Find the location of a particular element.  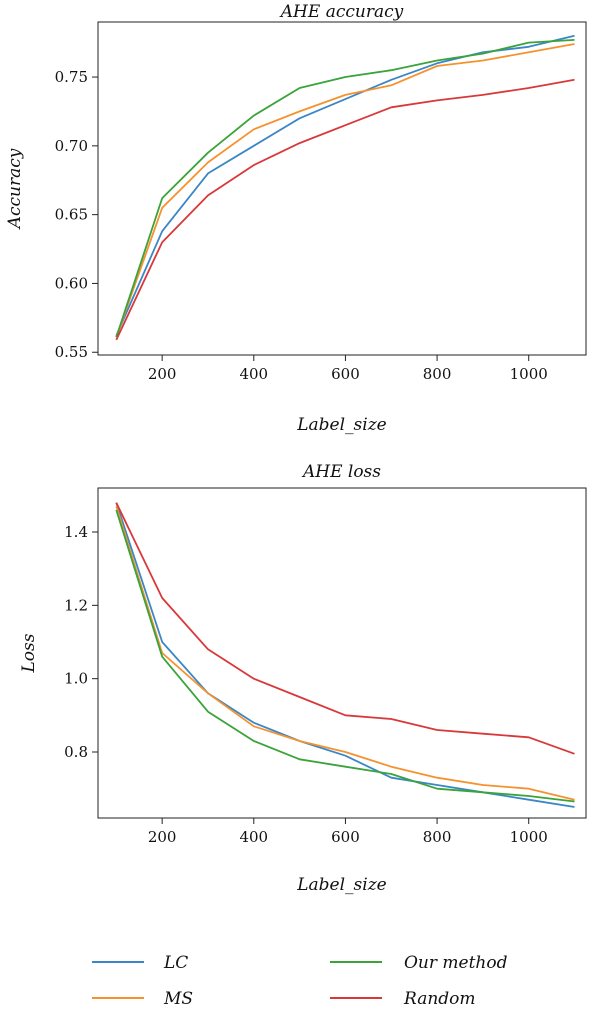

y-tick-label: 0.55 is located at coordinates (71, 352).